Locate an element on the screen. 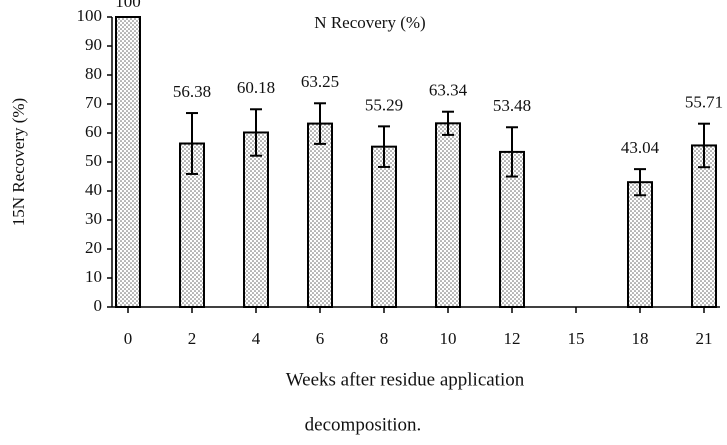 The width and height of the screenshot is (727, 445). x-tick-label: 21 is located at coordinates (704, 338).